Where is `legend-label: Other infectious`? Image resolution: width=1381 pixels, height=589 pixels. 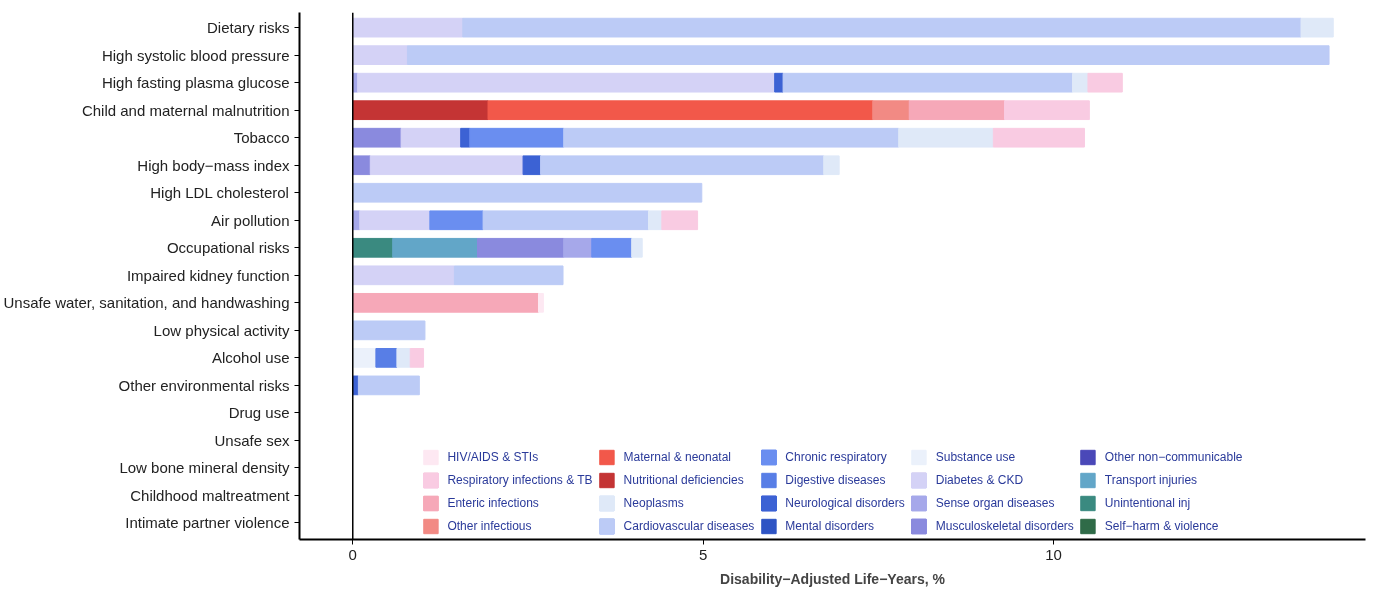
legend-label: Other infectious is located at coordinates (489, 526).